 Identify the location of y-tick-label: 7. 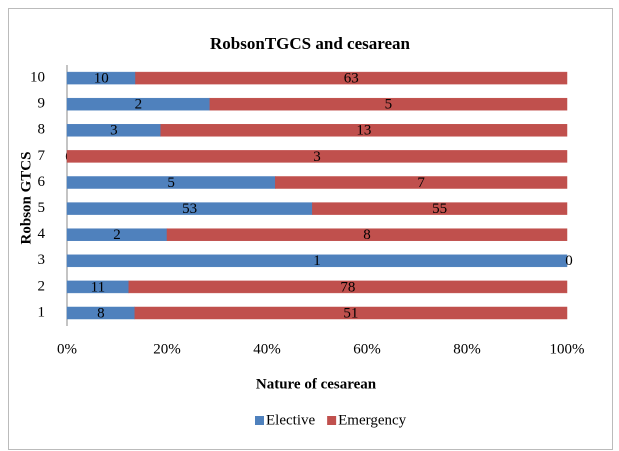
(42, 156).